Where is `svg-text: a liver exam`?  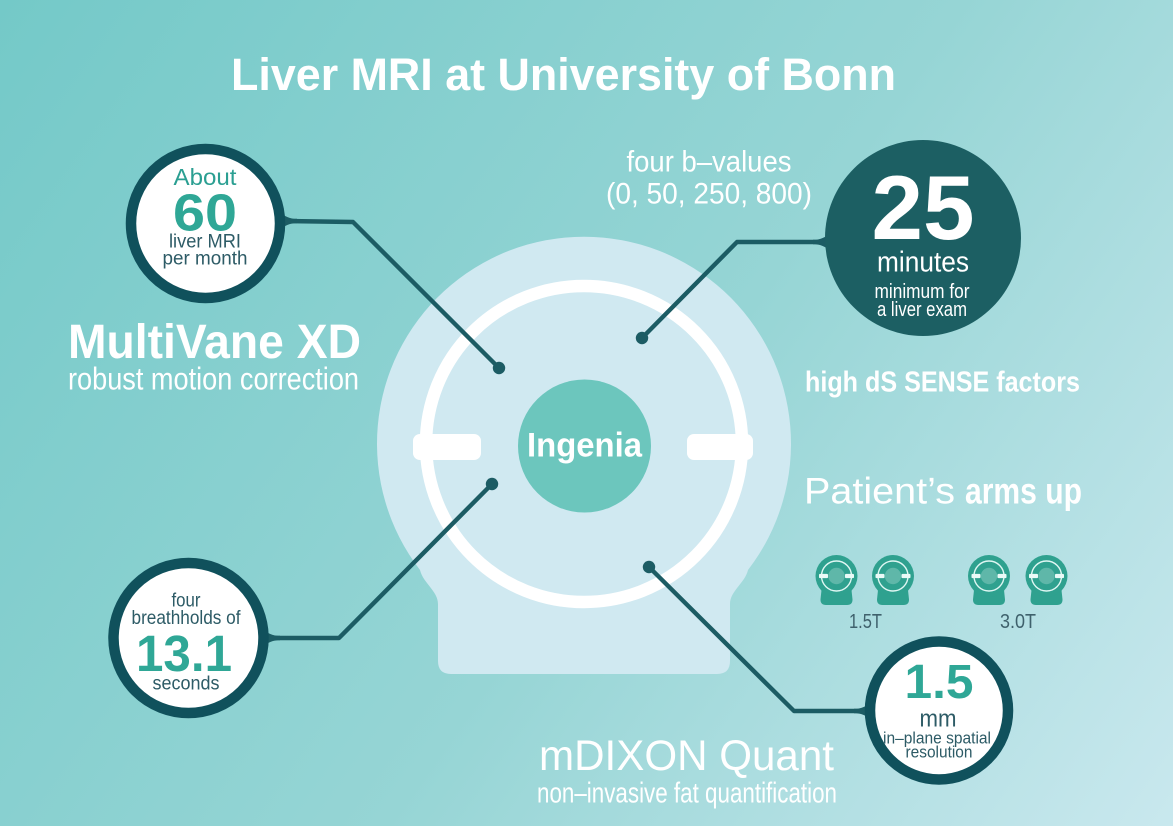 svg-text: a liver exam is located at coordinates (922, 310).